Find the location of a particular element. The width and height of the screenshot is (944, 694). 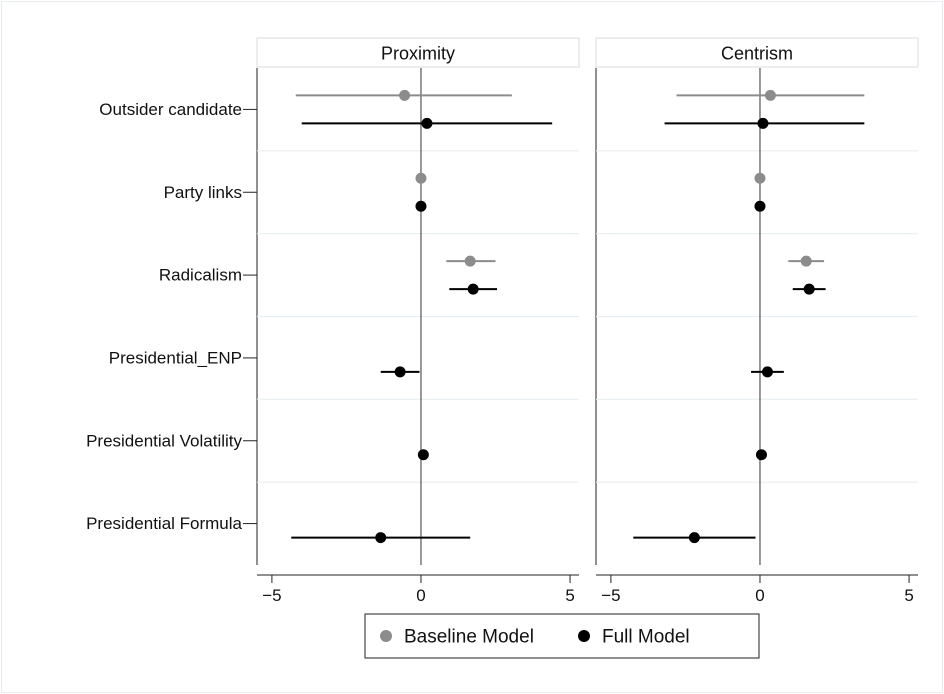

y-tick-label: Presidential Formula is located at coordinates (164, 523).